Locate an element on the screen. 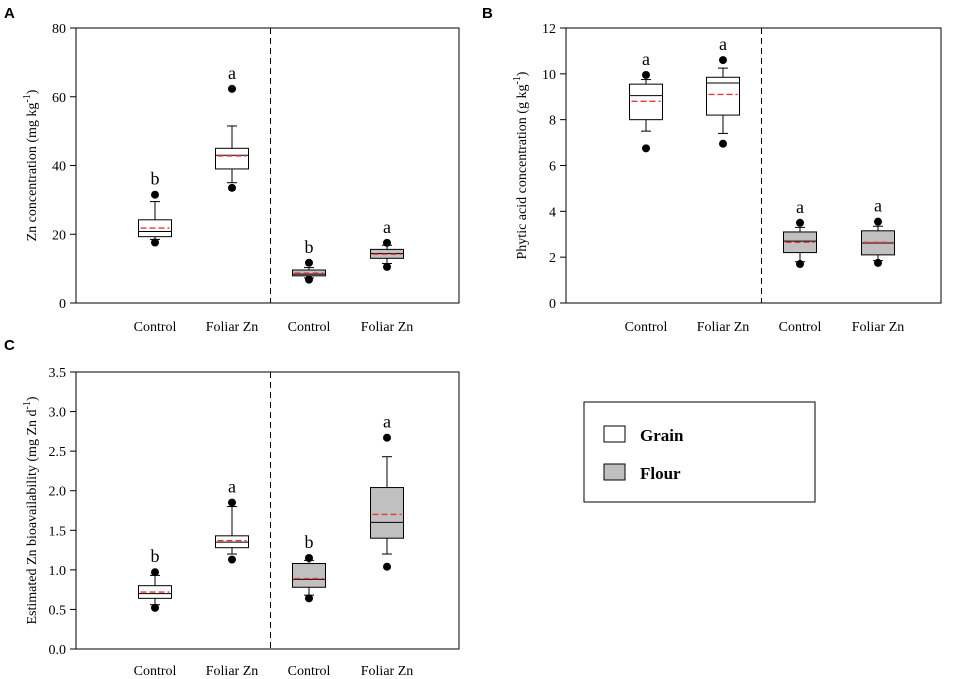  panel-c-ytick-label: 2.0 is located at coordinates (58, 492).